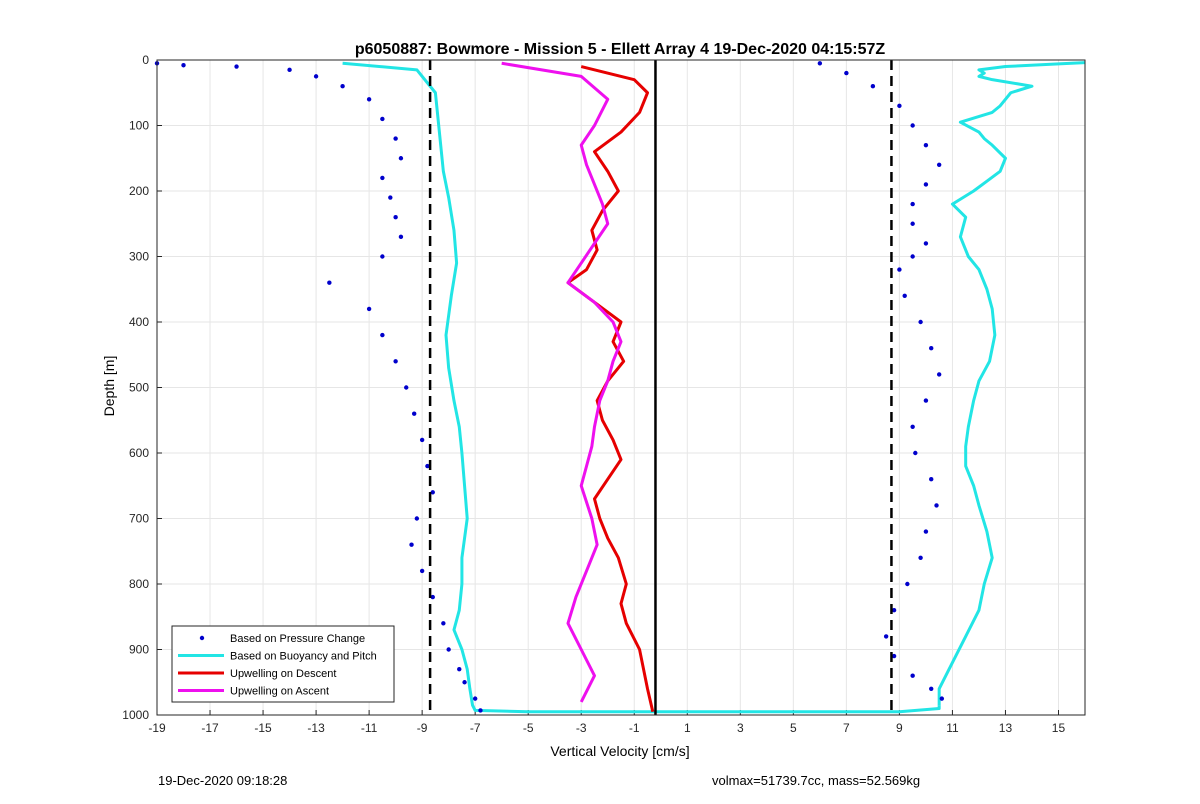 The image size is (1200, 804). What do you see at coordinates (619, 751) in the screenshot?
I see `x-axis-label: Vertical Velocity [cm/s]` at bounding box center [619, 751].